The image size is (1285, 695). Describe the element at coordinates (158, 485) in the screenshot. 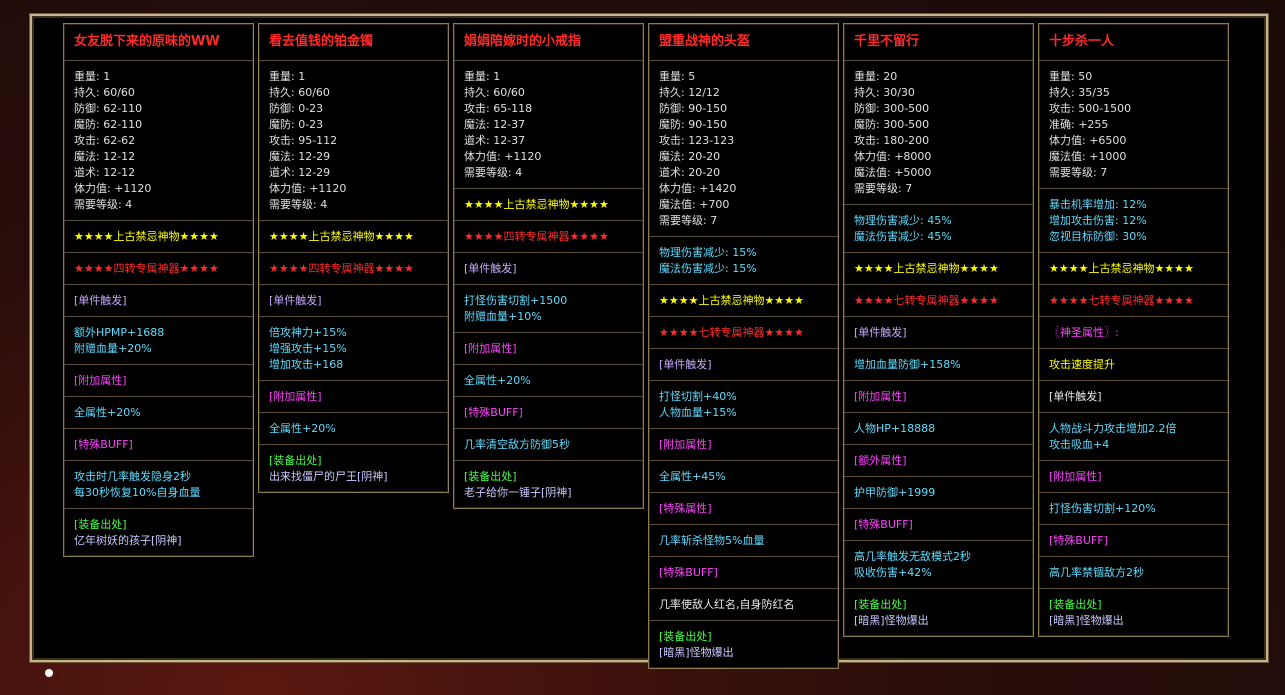

I see `item-section: 攻击时几率触发隐身2秒 每30秒恢复10%自身血量` at that location.